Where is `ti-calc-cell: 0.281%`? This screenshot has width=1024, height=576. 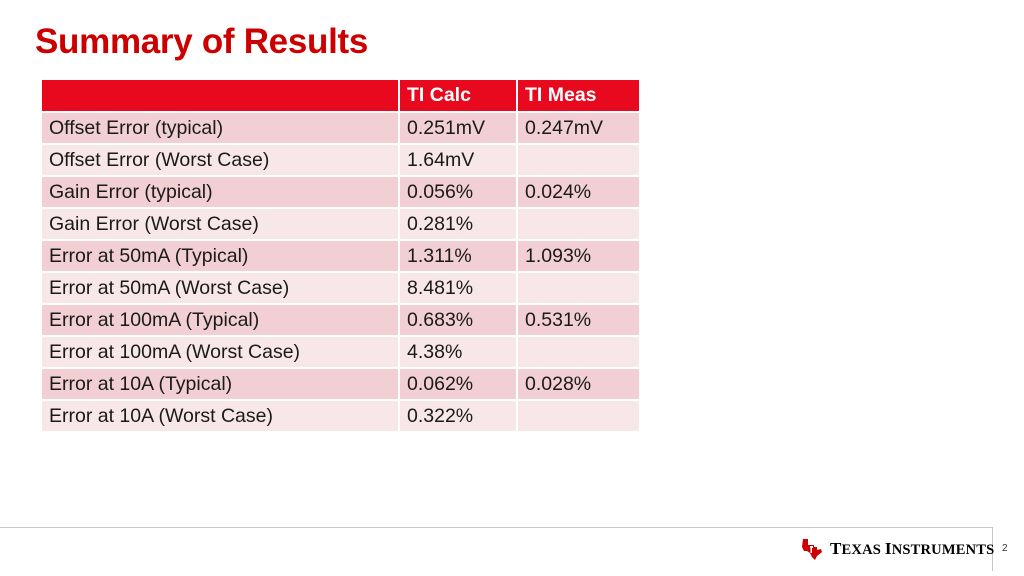
ti-calc-cell: 0.281% is located at coordinates (457, 224).